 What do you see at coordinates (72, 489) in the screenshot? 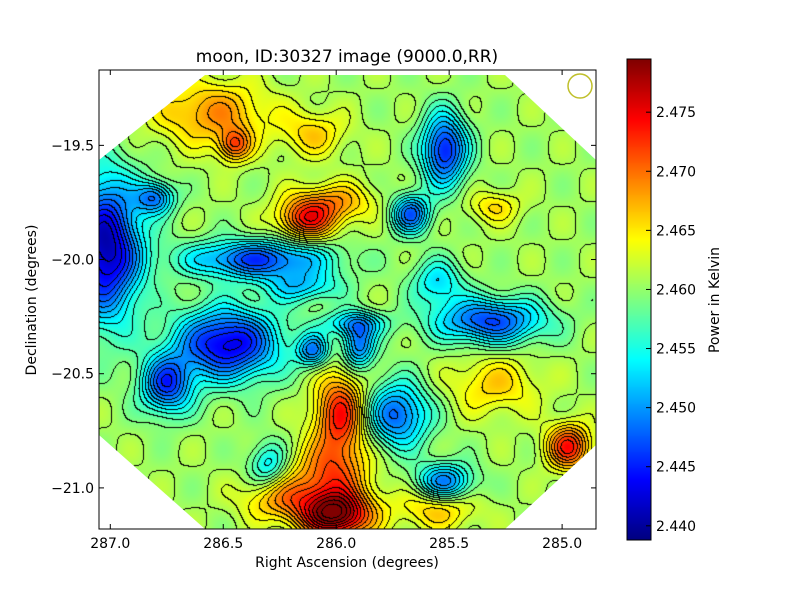
I see `y-tick-label: −21.0` at bounding box center [72, 489].